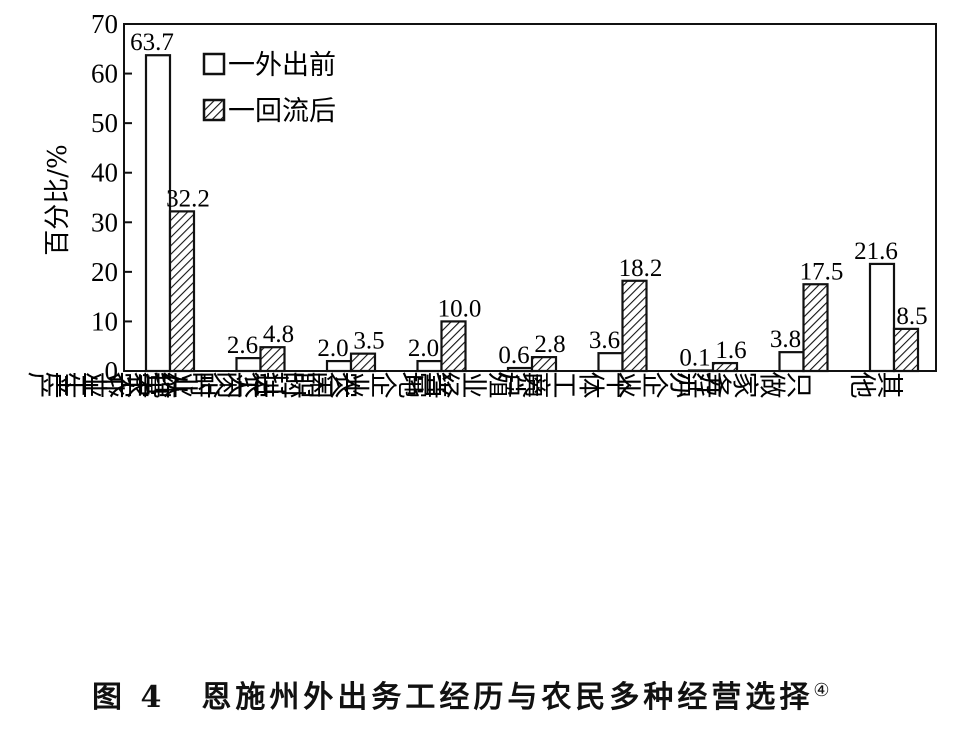  I want to click on caption-text: 恩施州外出务工经历与农民多种经营选择, so click(507, 697).